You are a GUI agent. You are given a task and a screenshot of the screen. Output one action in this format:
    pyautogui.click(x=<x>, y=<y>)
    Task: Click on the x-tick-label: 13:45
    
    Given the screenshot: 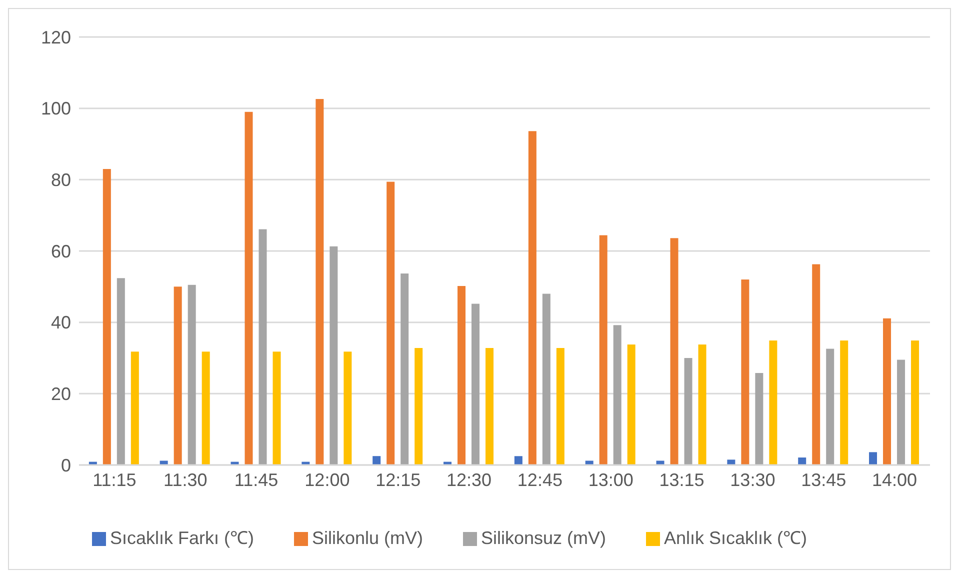 What is the action you would take?
    pyautogui.click(x=823, y=480)
    